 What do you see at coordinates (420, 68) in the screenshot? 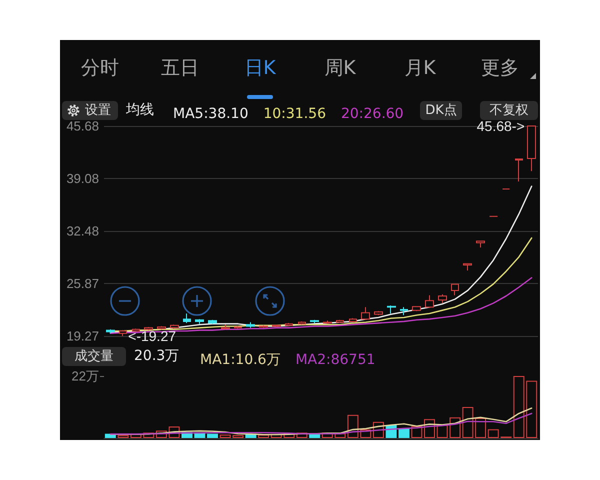
I see `tab-label: 月K` at bounding box center [420, 68].